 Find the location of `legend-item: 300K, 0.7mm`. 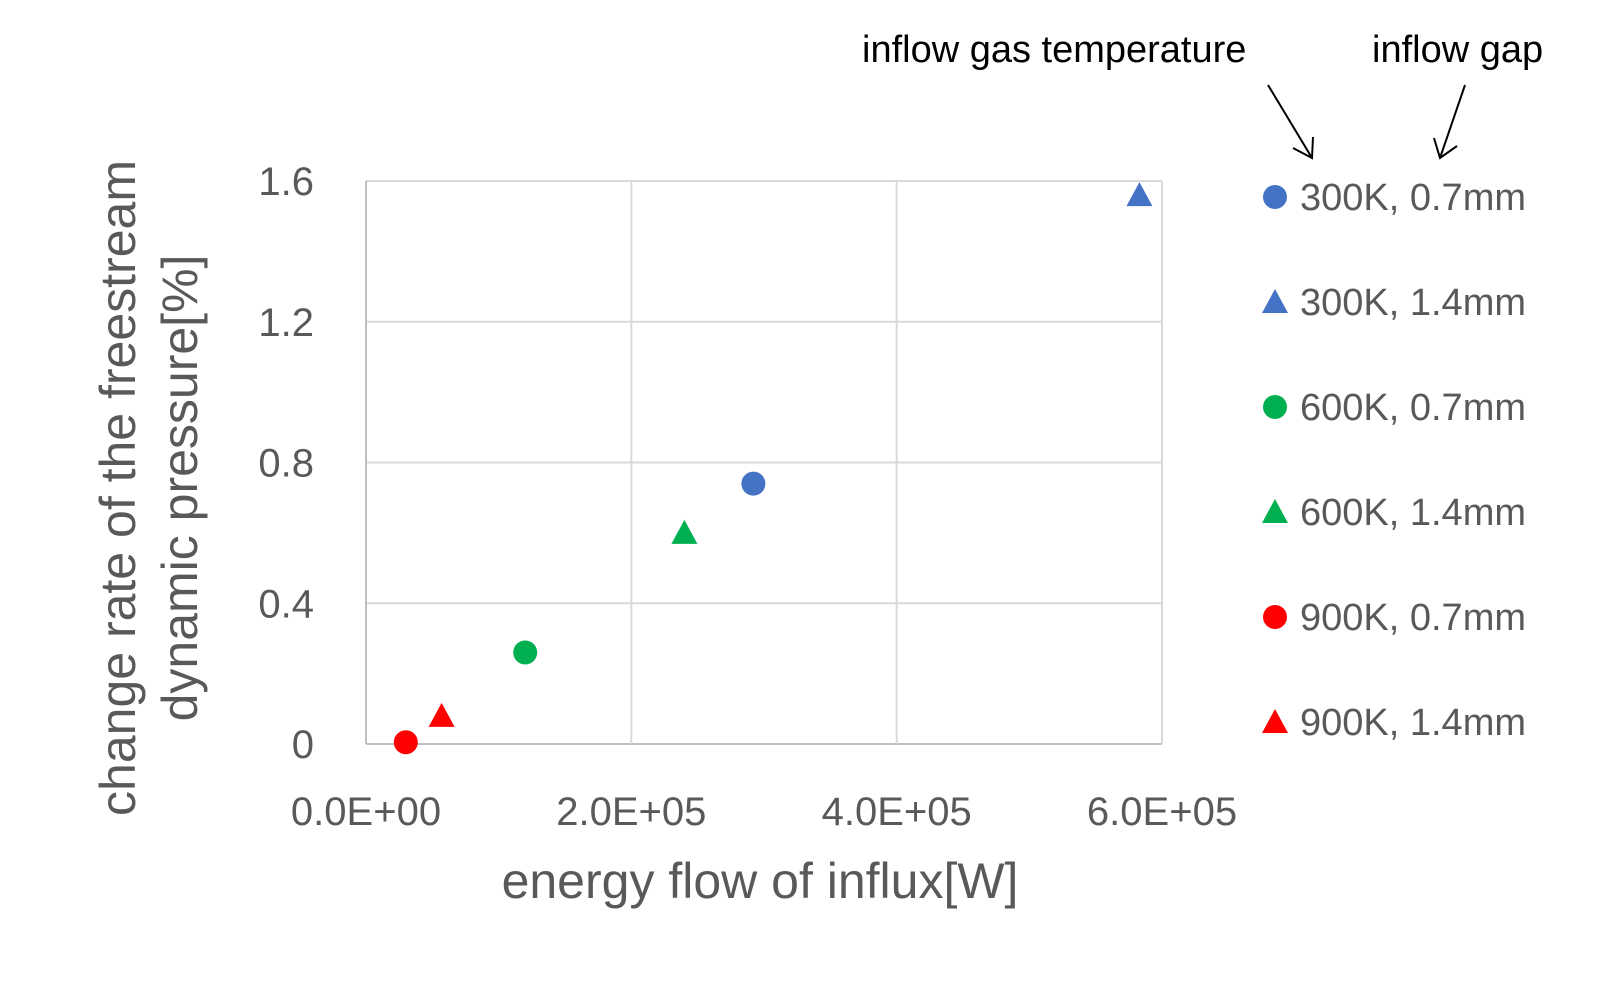

legend-item: 300K, 0.7mm is located at coordinates (1394, 198).